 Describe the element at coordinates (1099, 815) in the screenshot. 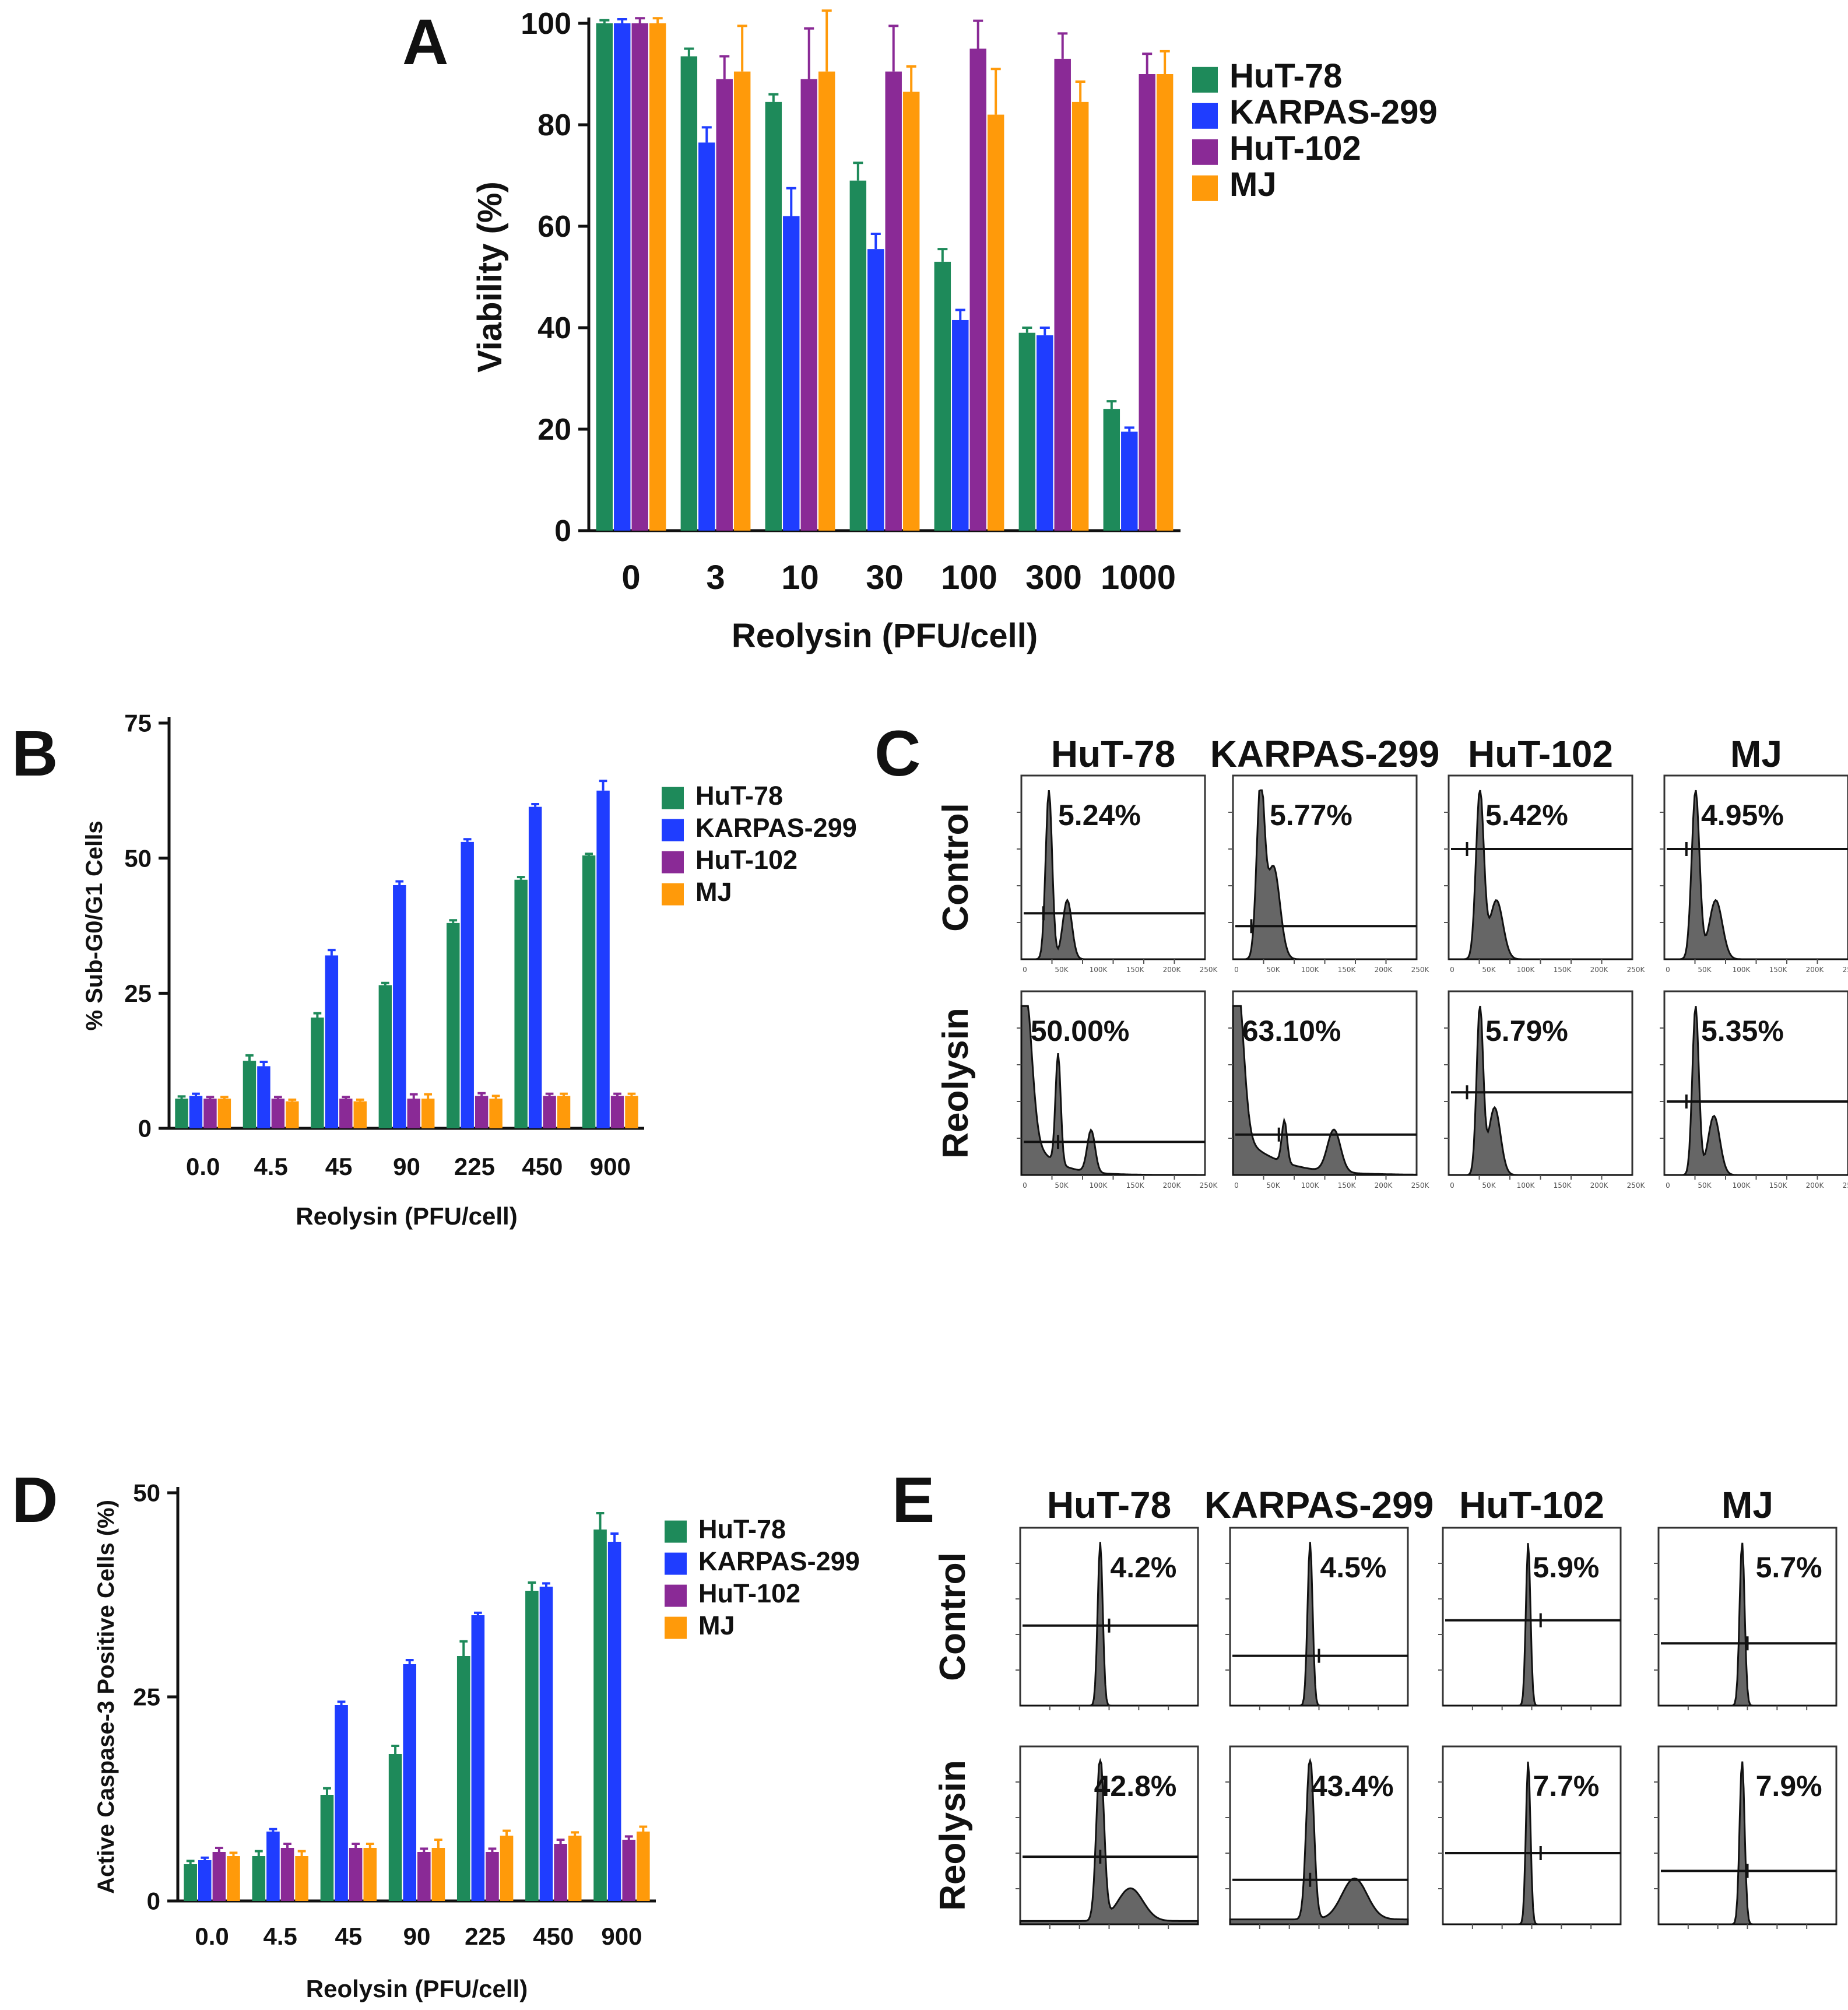

I see `percentage-label: 5.24%` at that location.